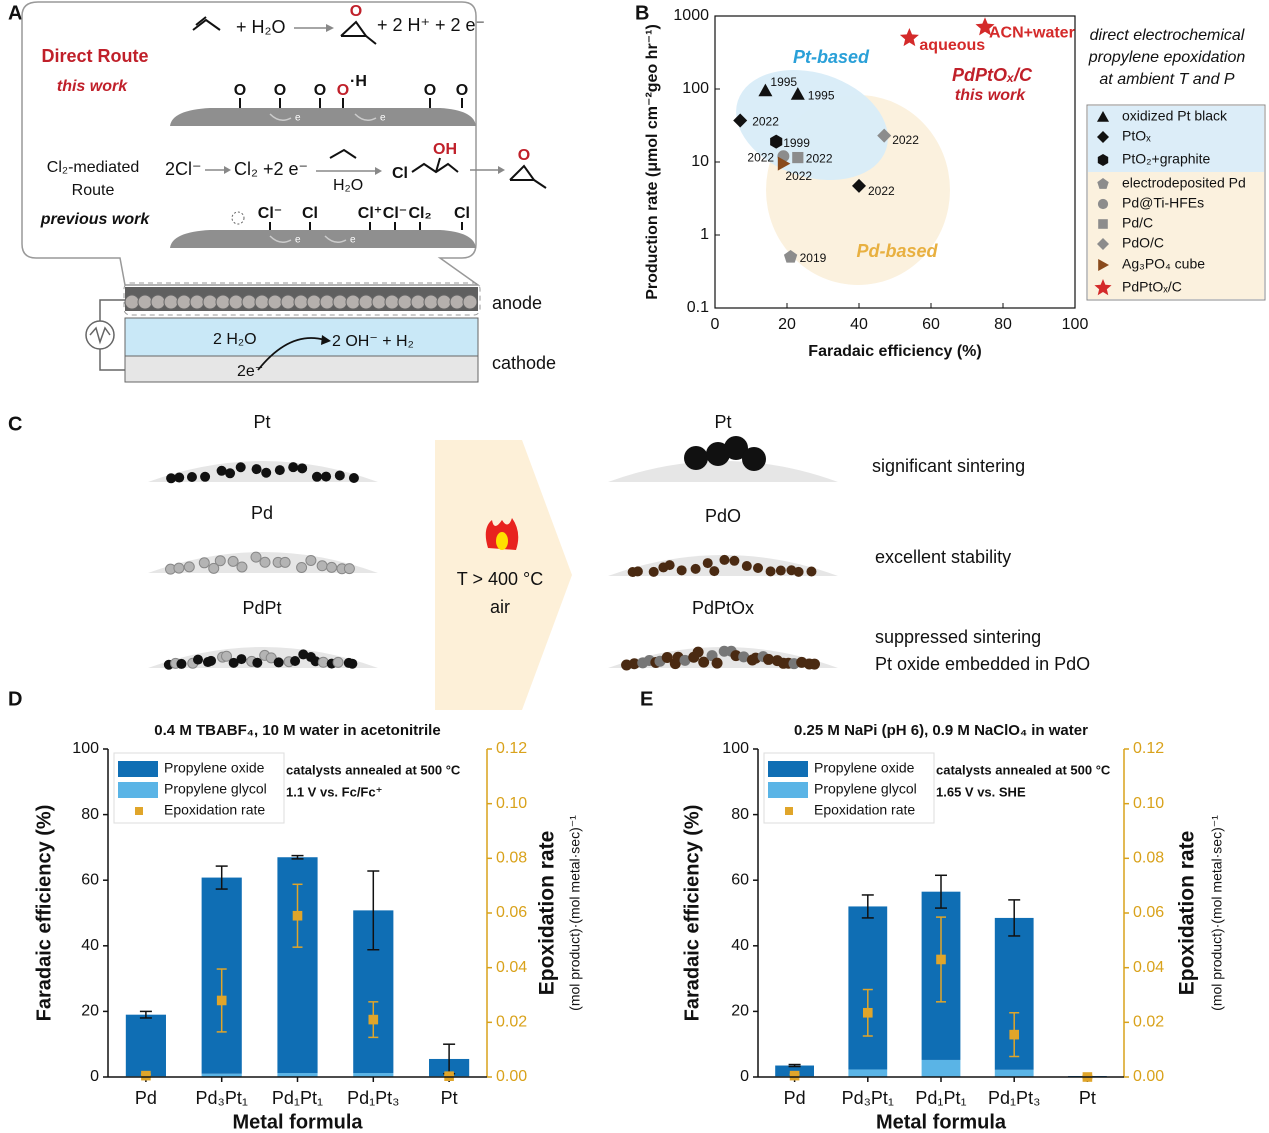  Describe the element at coordinates (354, 28) in the screenshot. I see `epoxide` at that location.